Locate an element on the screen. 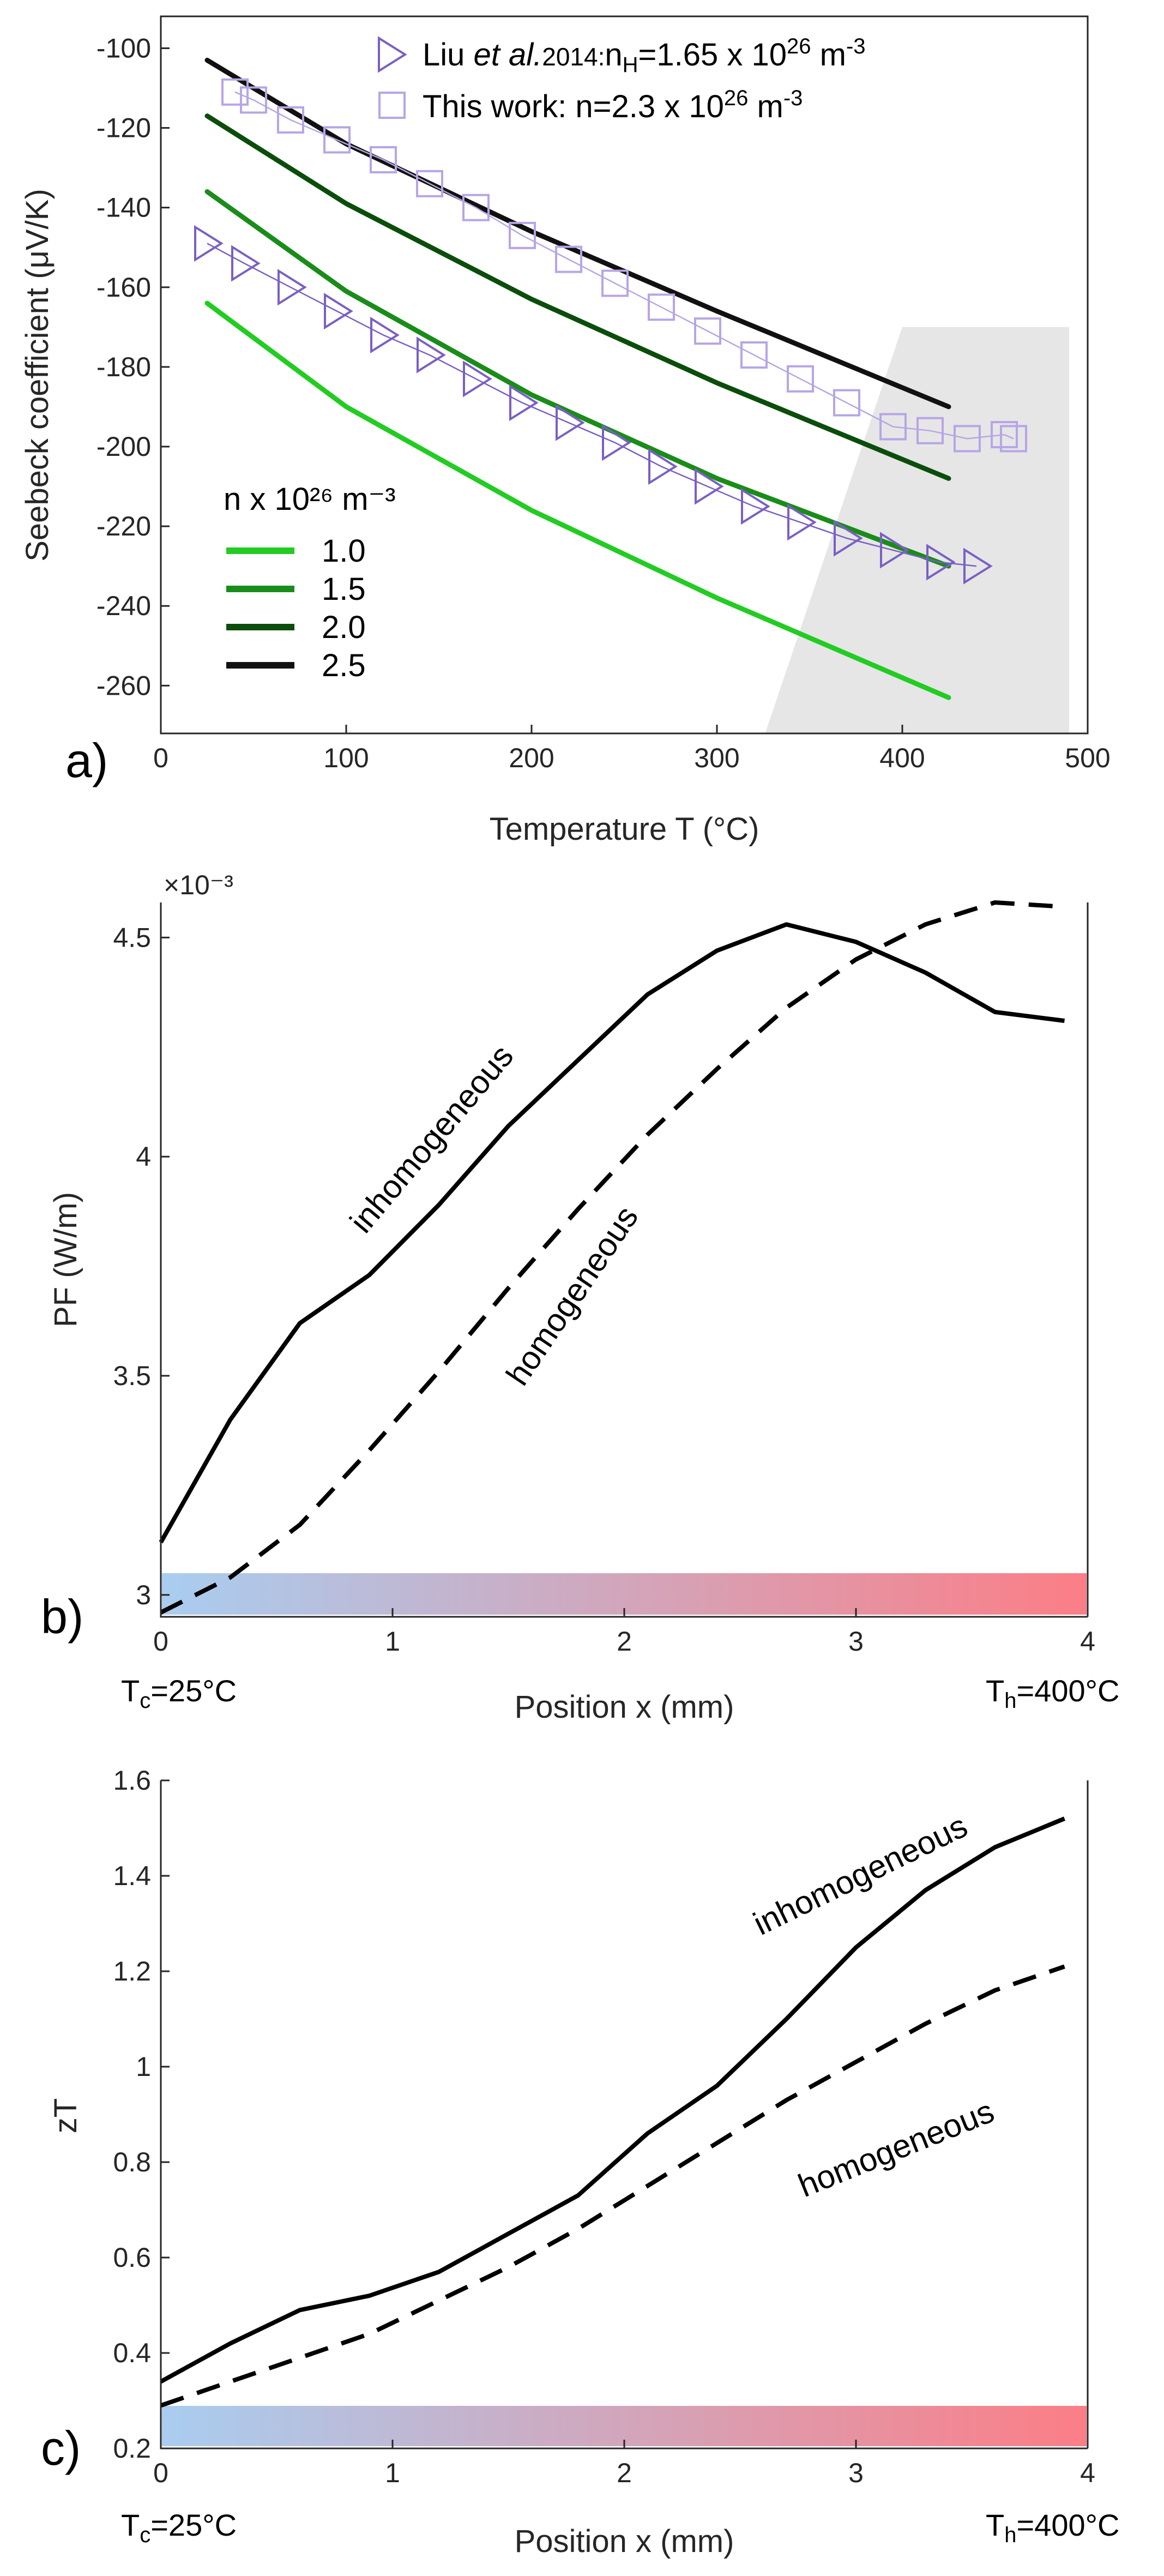  panel-c-x-tick-label: 3 is located at coordinates (856, 2473).